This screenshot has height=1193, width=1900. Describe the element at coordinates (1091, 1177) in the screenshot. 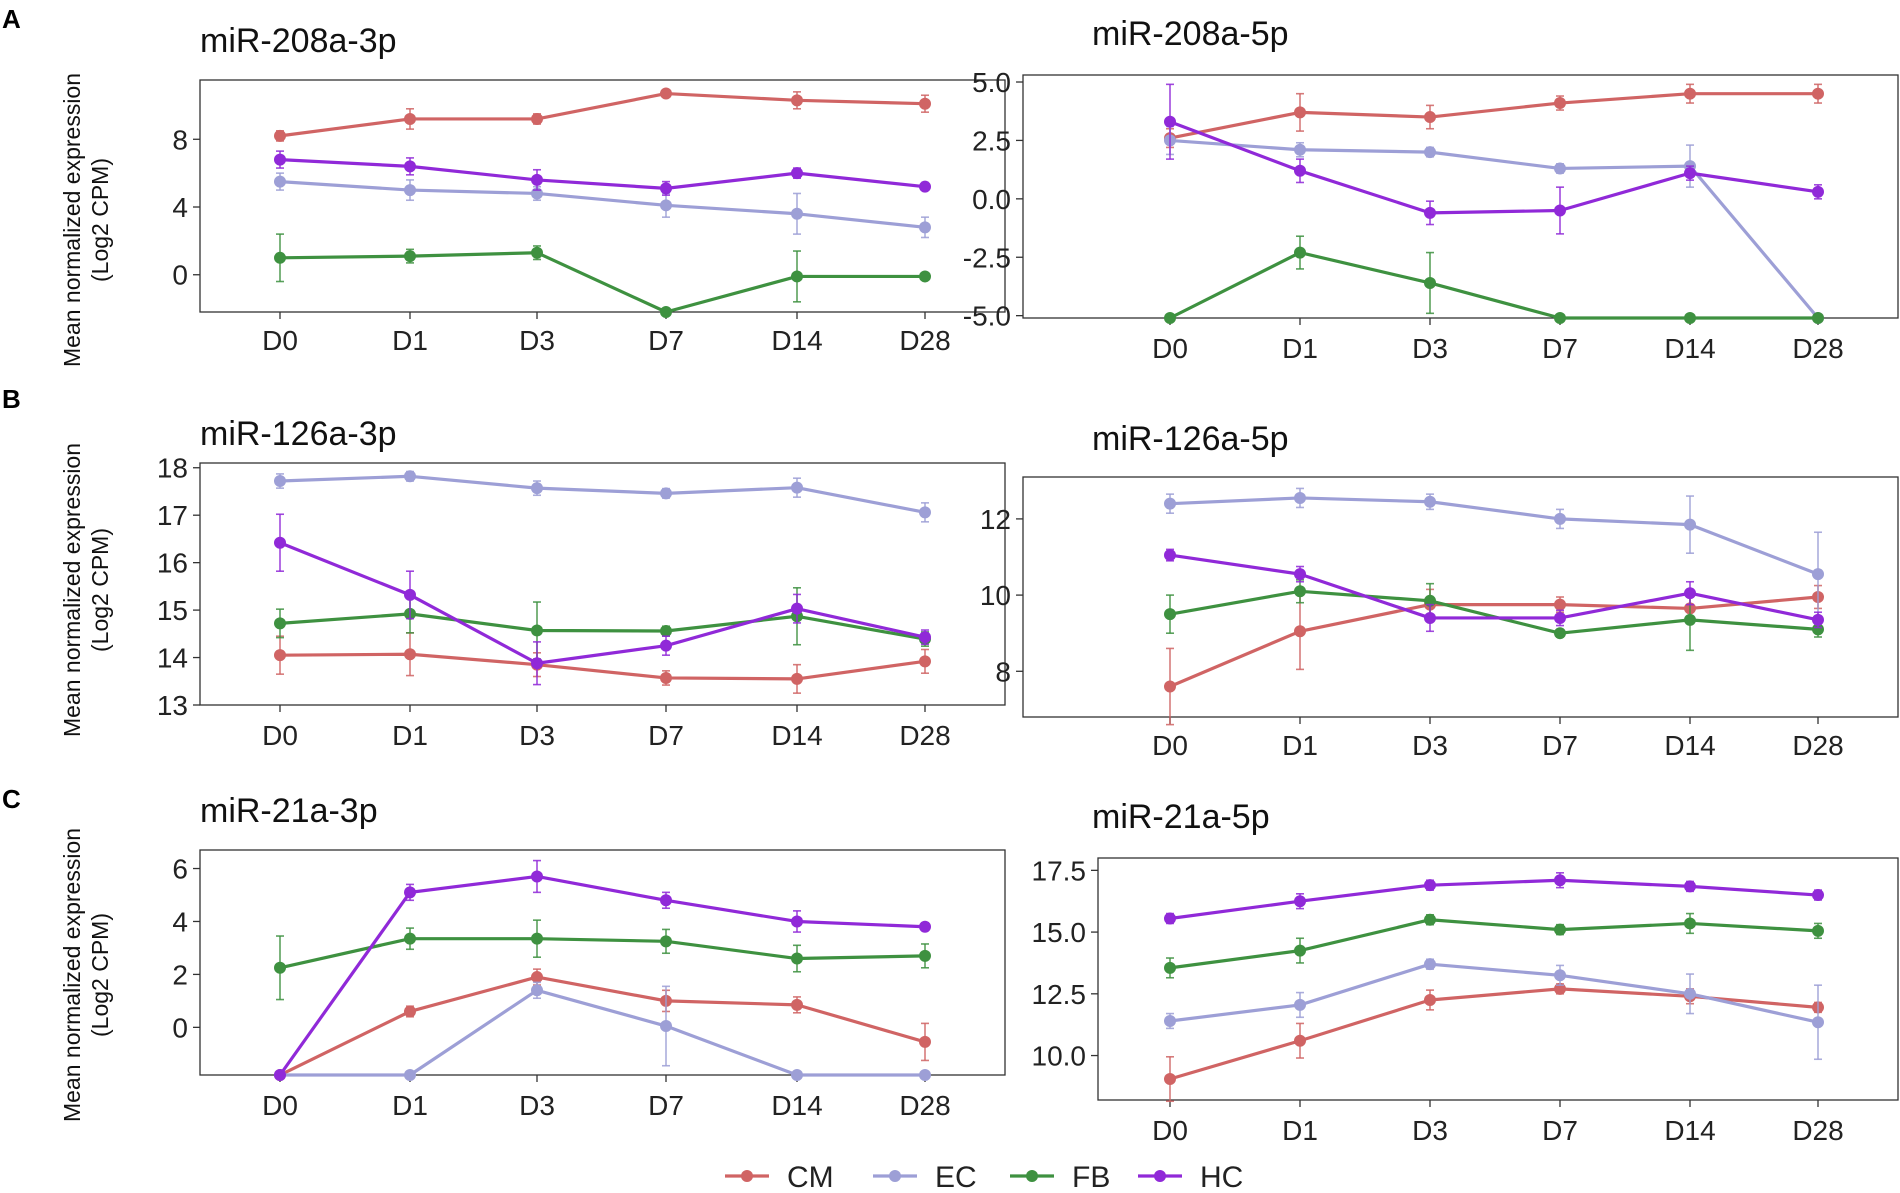

I see `legend-label: FB` at that location.